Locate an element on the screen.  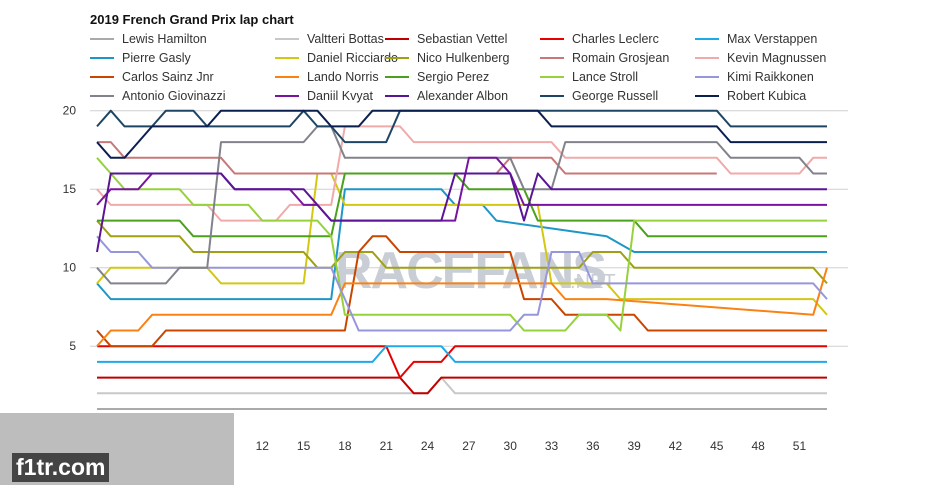
x-tick-label: 21 is located at coordinates (387, 446).